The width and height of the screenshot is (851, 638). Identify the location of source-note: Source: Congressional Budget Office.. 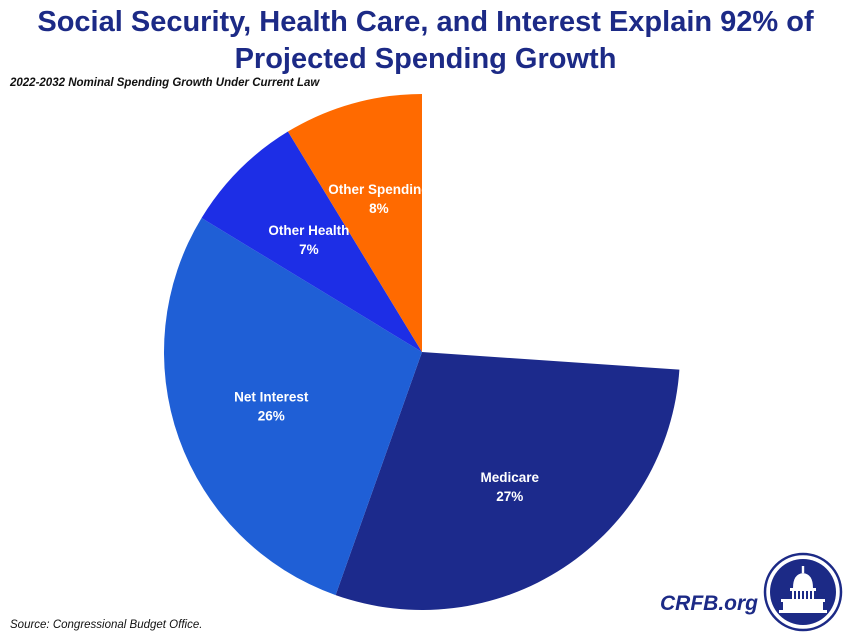
(106, 625).